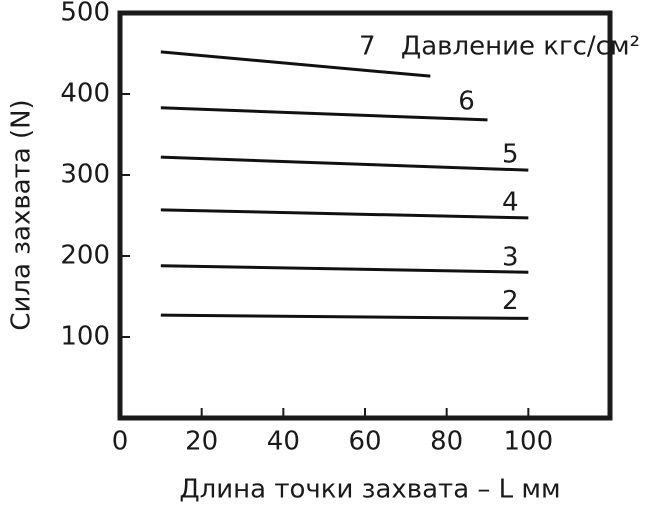 The width and height of the screenshot is (655, 513). I want to click on series-label: 7, so click(367, 47).